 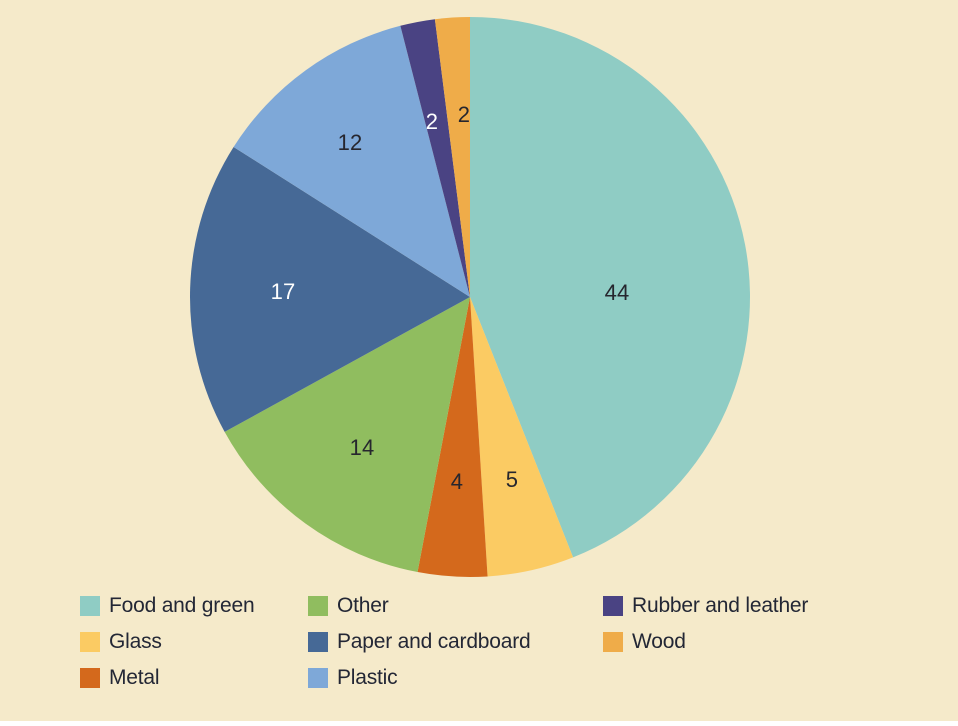 What do you see at coordinates (182, 605) in the screenshot?
I see `legend-label-food-and-green: Food and green` at bounding box center [182, 605].